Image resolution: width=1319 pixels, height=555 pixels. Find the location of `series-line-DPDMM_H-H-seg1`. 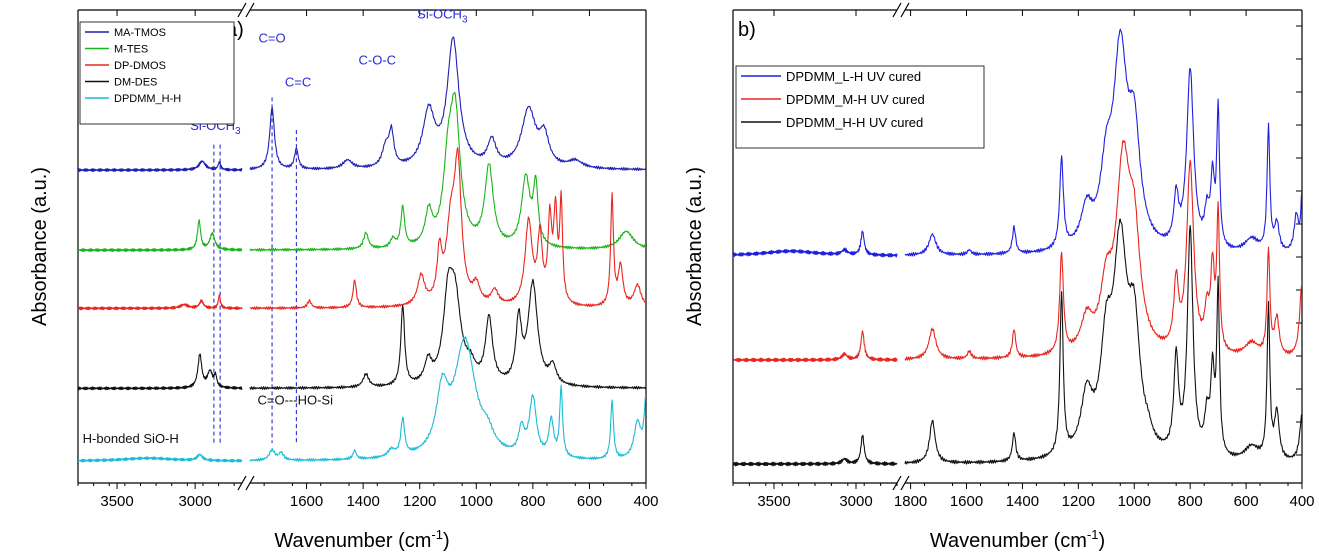

series-line-DPDMM_H-H-seg1 is located at coordinates (447, 399).